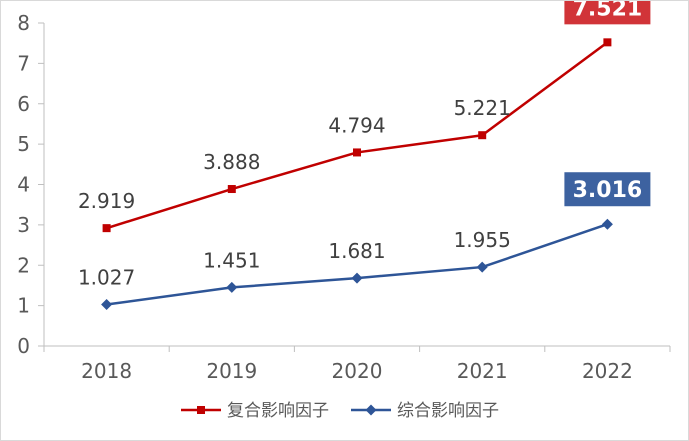  I want to click on y-tick-label: 7, so click(23, 63).